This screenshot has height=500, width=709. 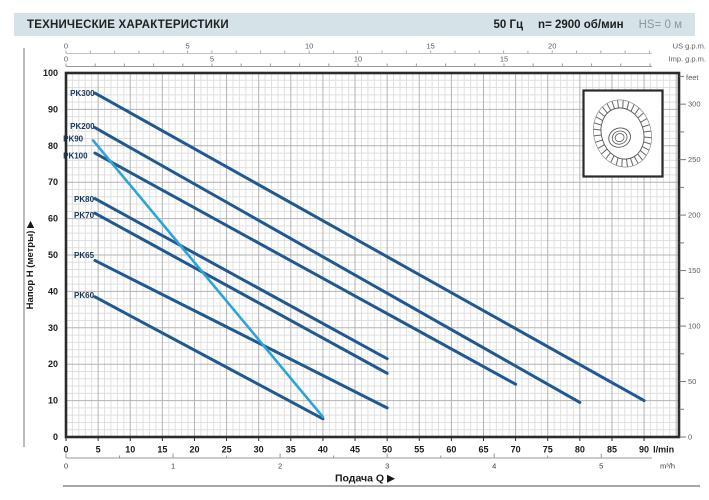 I want to click on x-axis-title: Подача Q ▶, so click(x=365, y=479).